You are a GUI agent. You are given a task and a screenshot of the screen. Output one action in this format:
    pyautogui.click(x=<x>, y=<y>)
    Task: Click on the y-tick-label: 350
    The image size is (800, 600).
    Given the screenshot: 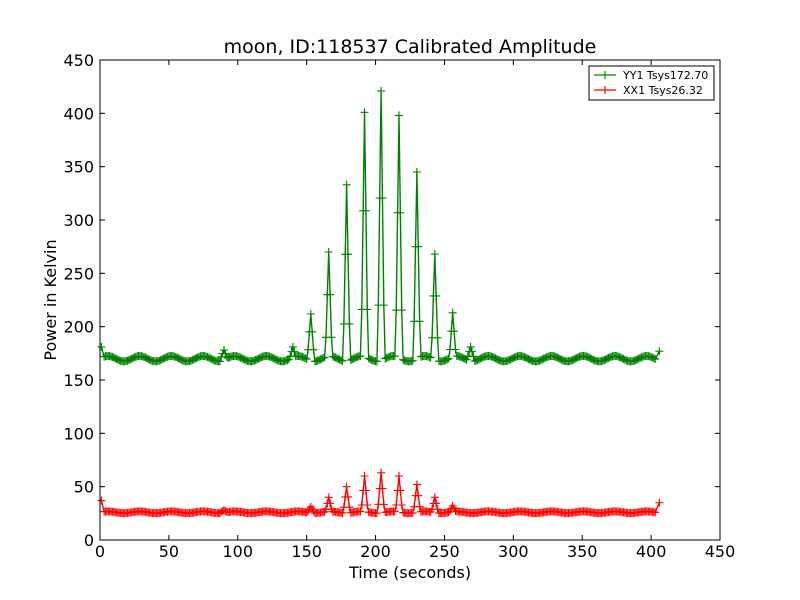 What is the action you would take?
    pyautogui.click(x=78, y=167)
    